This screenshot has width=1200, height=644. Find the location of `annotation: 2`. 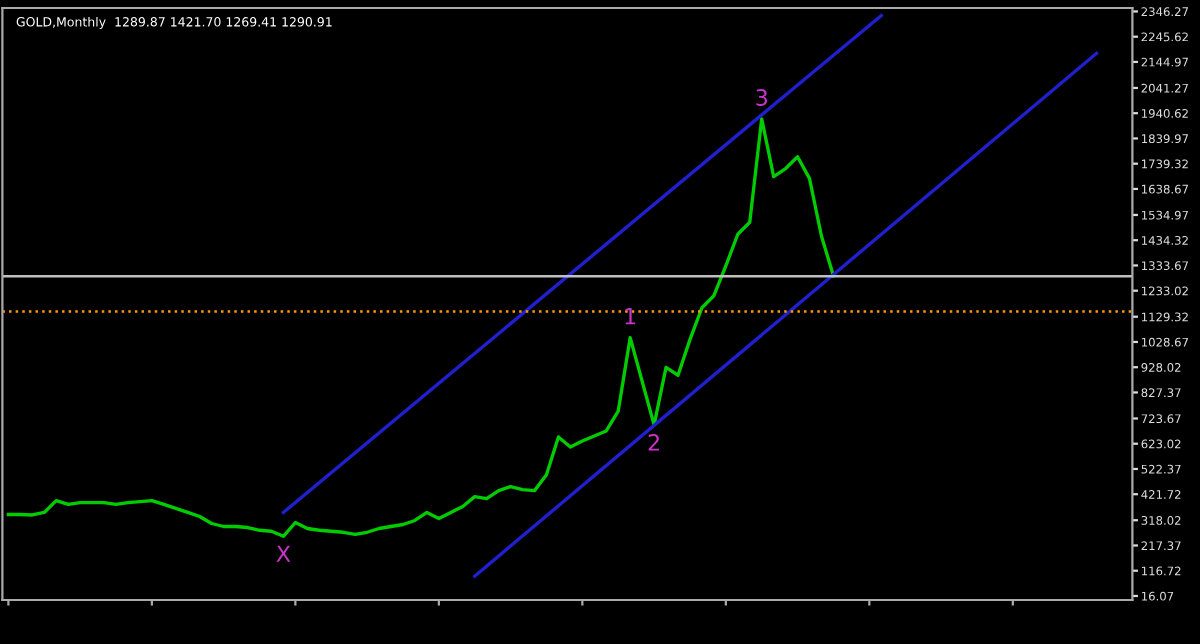

annotation: 2 is located at coordinates (653, 442).